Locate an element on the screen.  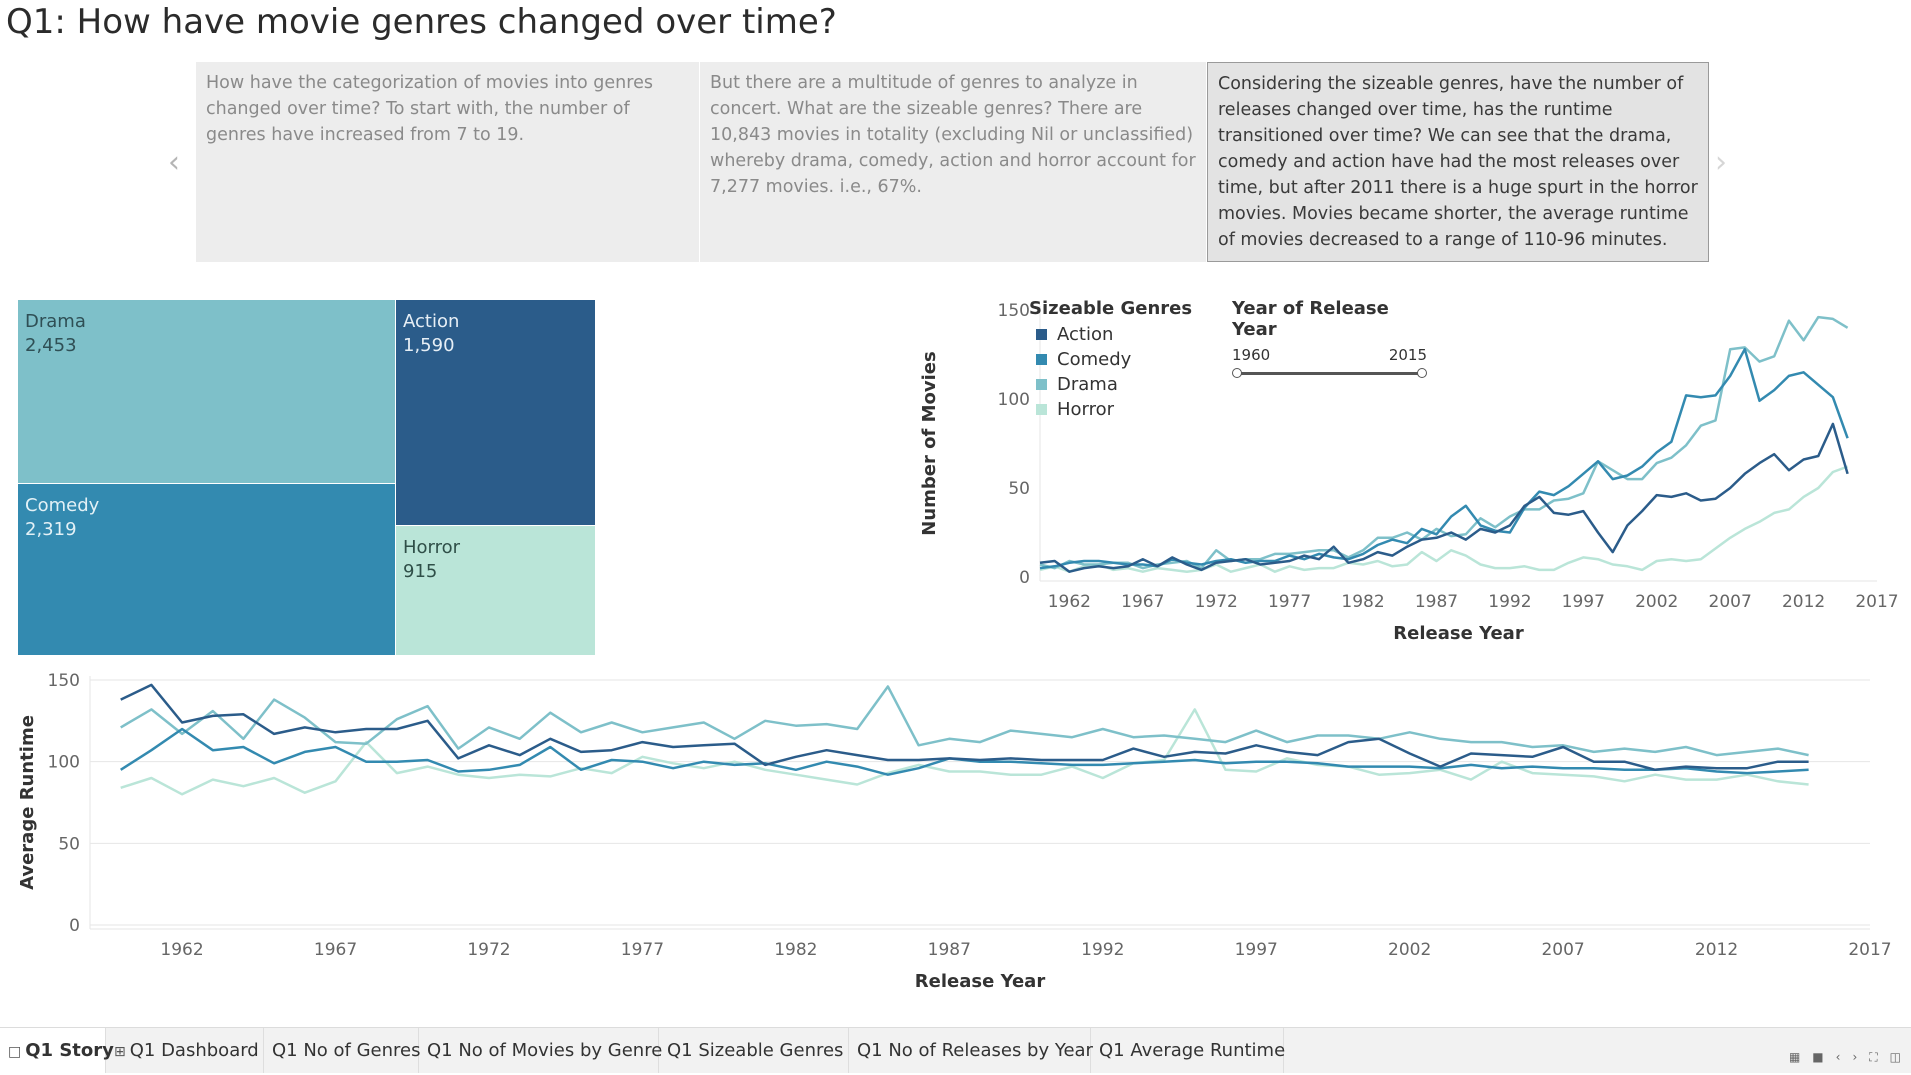
legend-label: Drama is located at coordinates (1087, 384).